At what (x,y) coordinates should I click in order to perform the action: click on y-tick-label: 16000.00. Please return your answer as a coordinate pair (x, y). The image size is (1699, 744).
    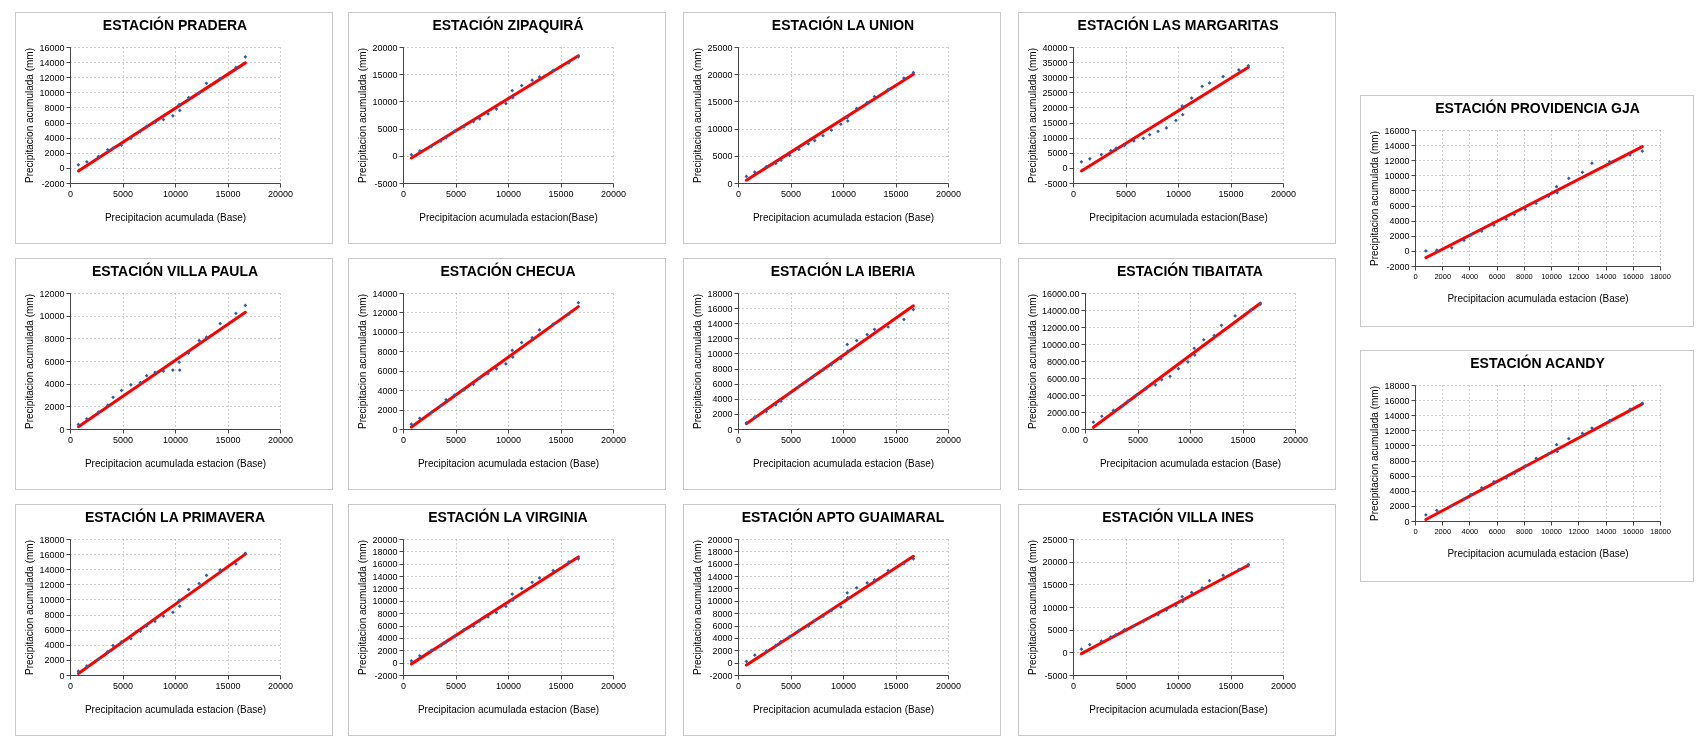
    Looking at the image, I should click on (1060, 293).